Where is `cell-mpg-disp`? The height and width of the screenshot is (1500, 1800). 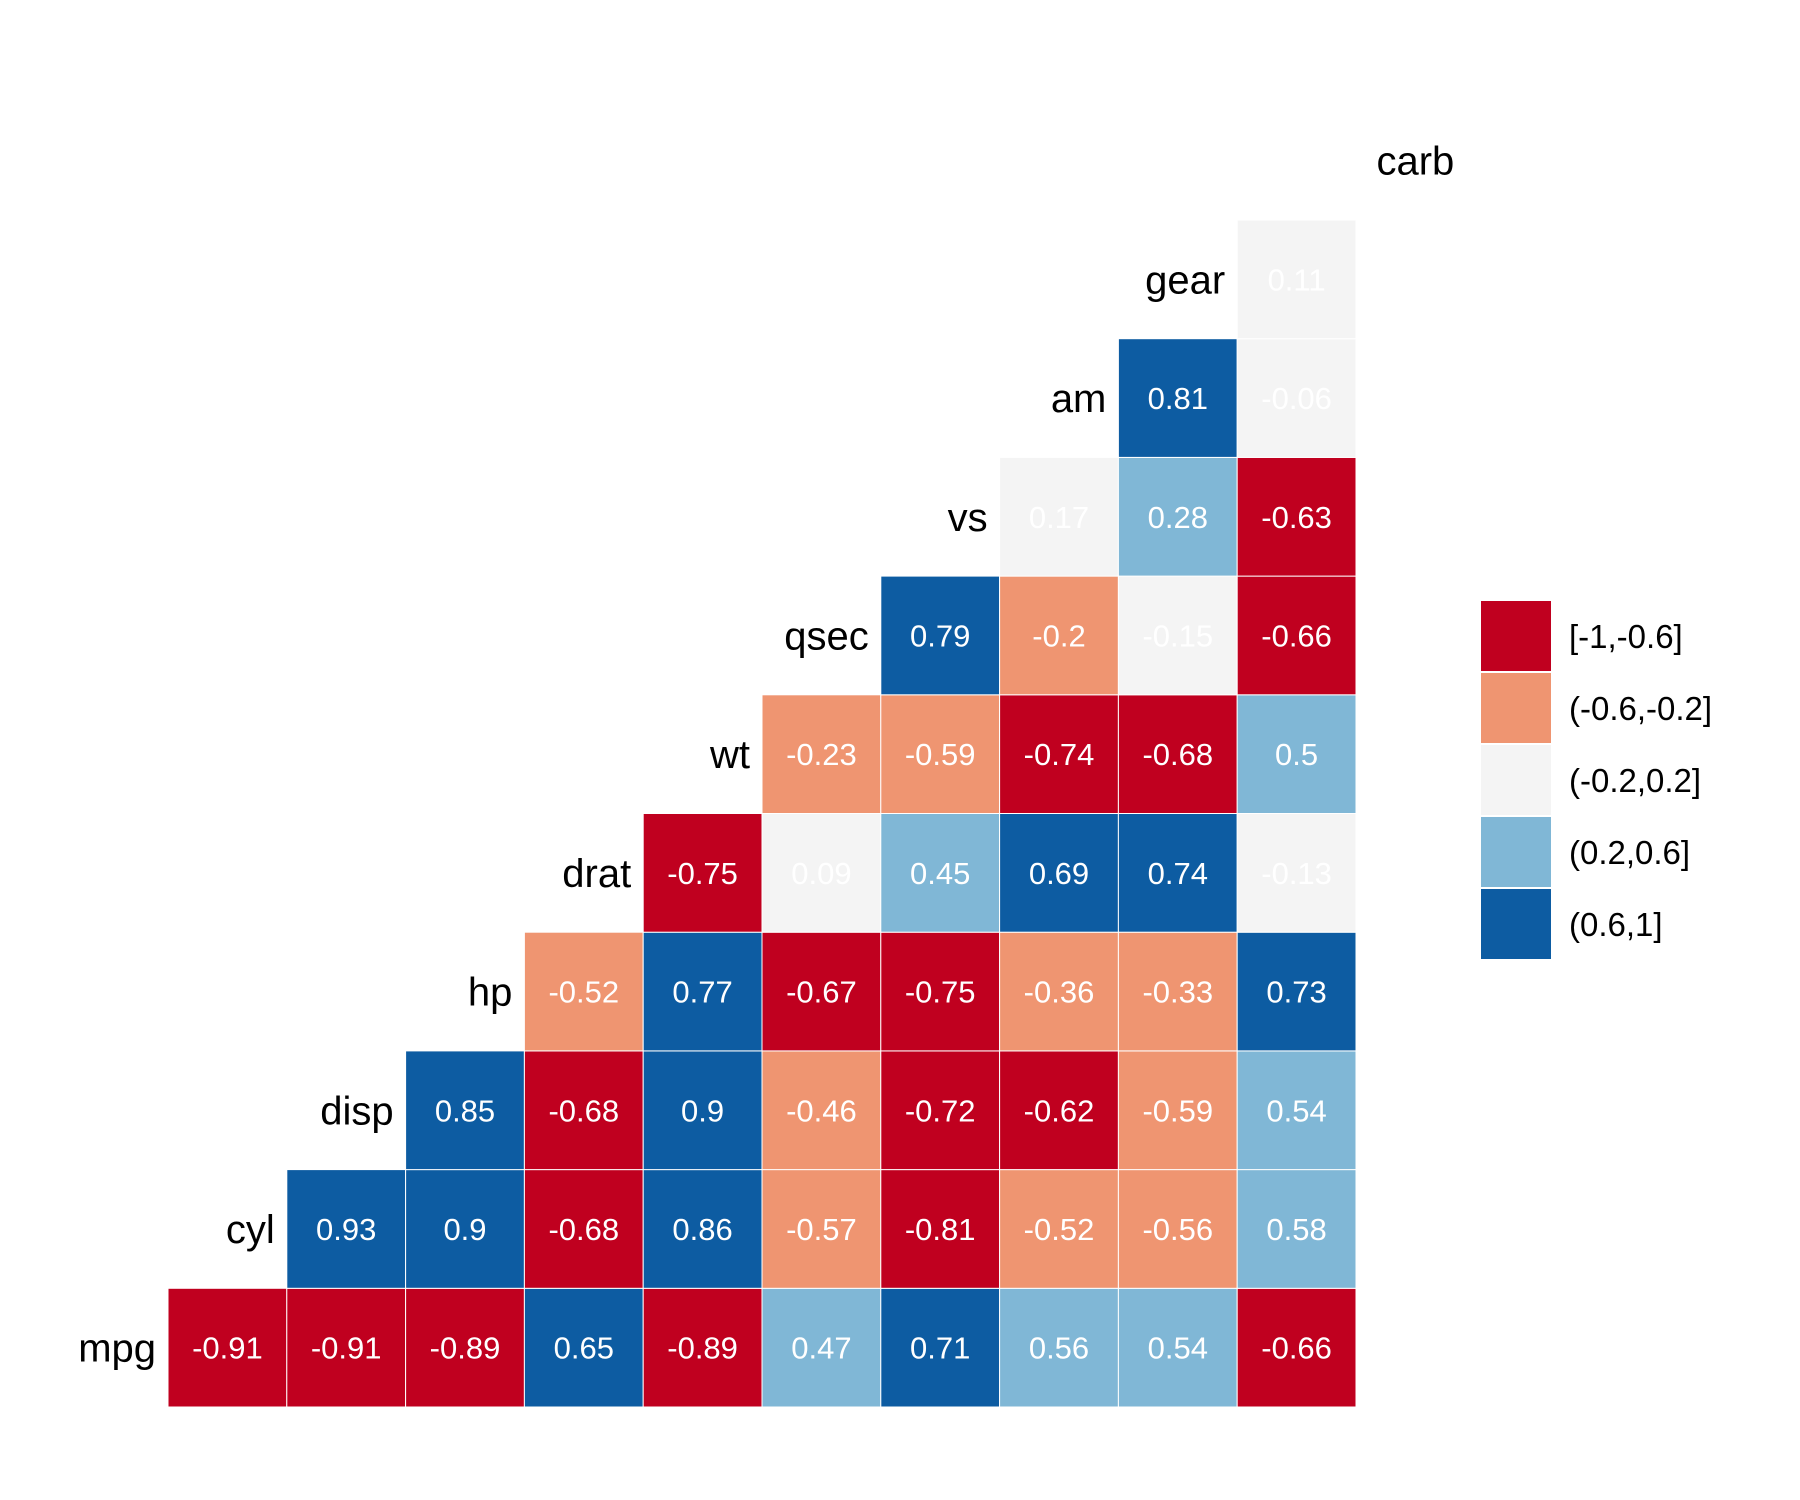
cell-mpg-disp is located at coordinates (346, 1347).